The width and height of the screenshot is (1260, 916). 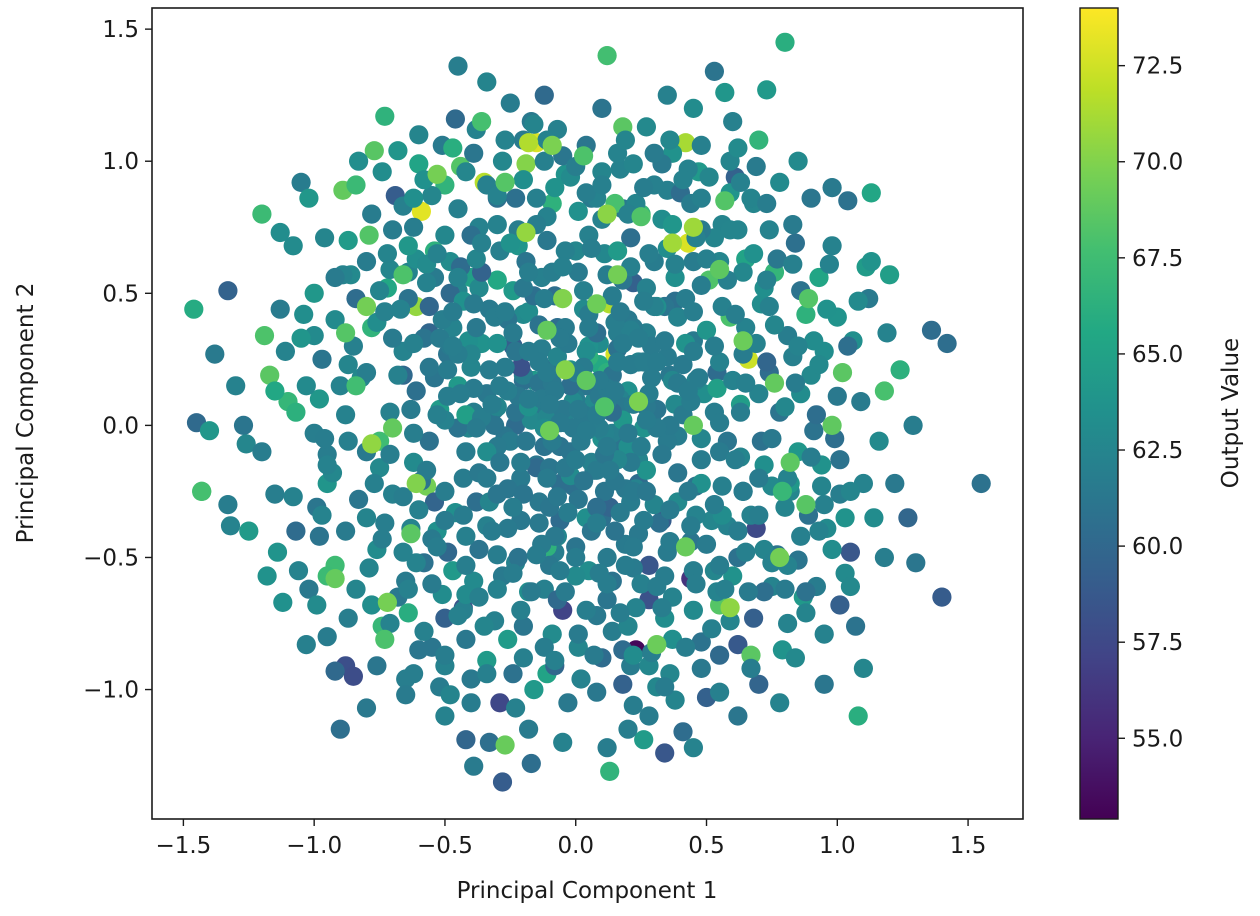 I want to click on colorbar-tick-label: 55.0, so click(x=1157, y=739).